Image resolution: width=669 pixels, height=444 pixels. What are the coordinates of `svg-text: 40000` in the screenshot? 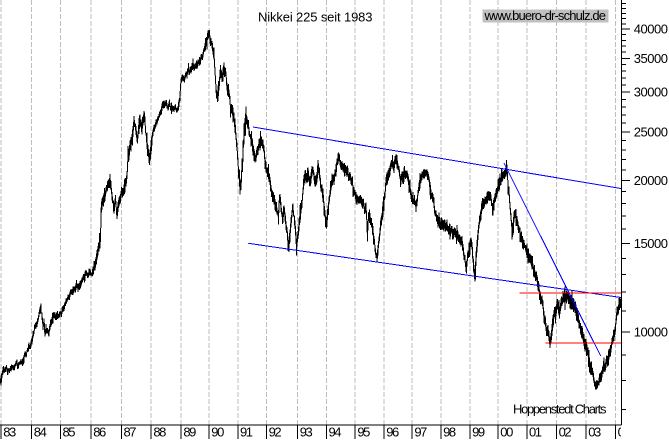 It's located at (651, 29).